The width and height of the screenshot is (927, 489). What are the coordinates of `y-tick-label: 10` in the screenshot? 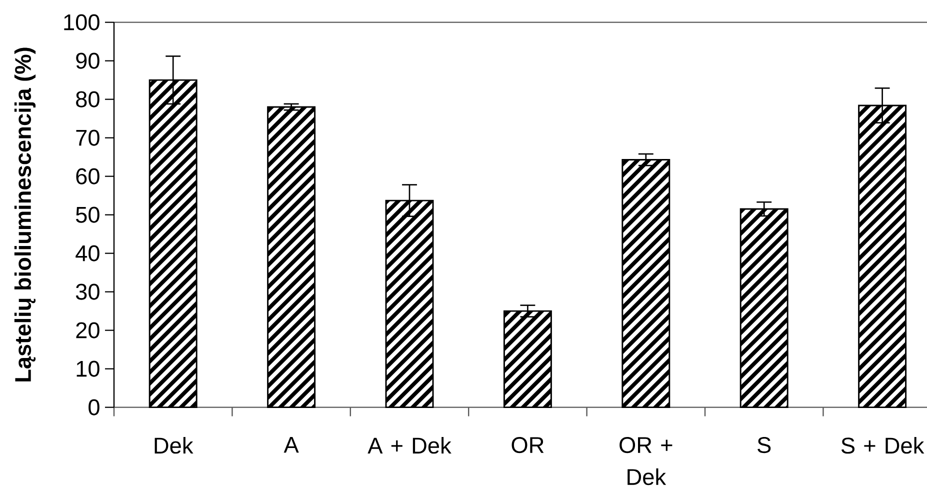 It's located at (88, 368).